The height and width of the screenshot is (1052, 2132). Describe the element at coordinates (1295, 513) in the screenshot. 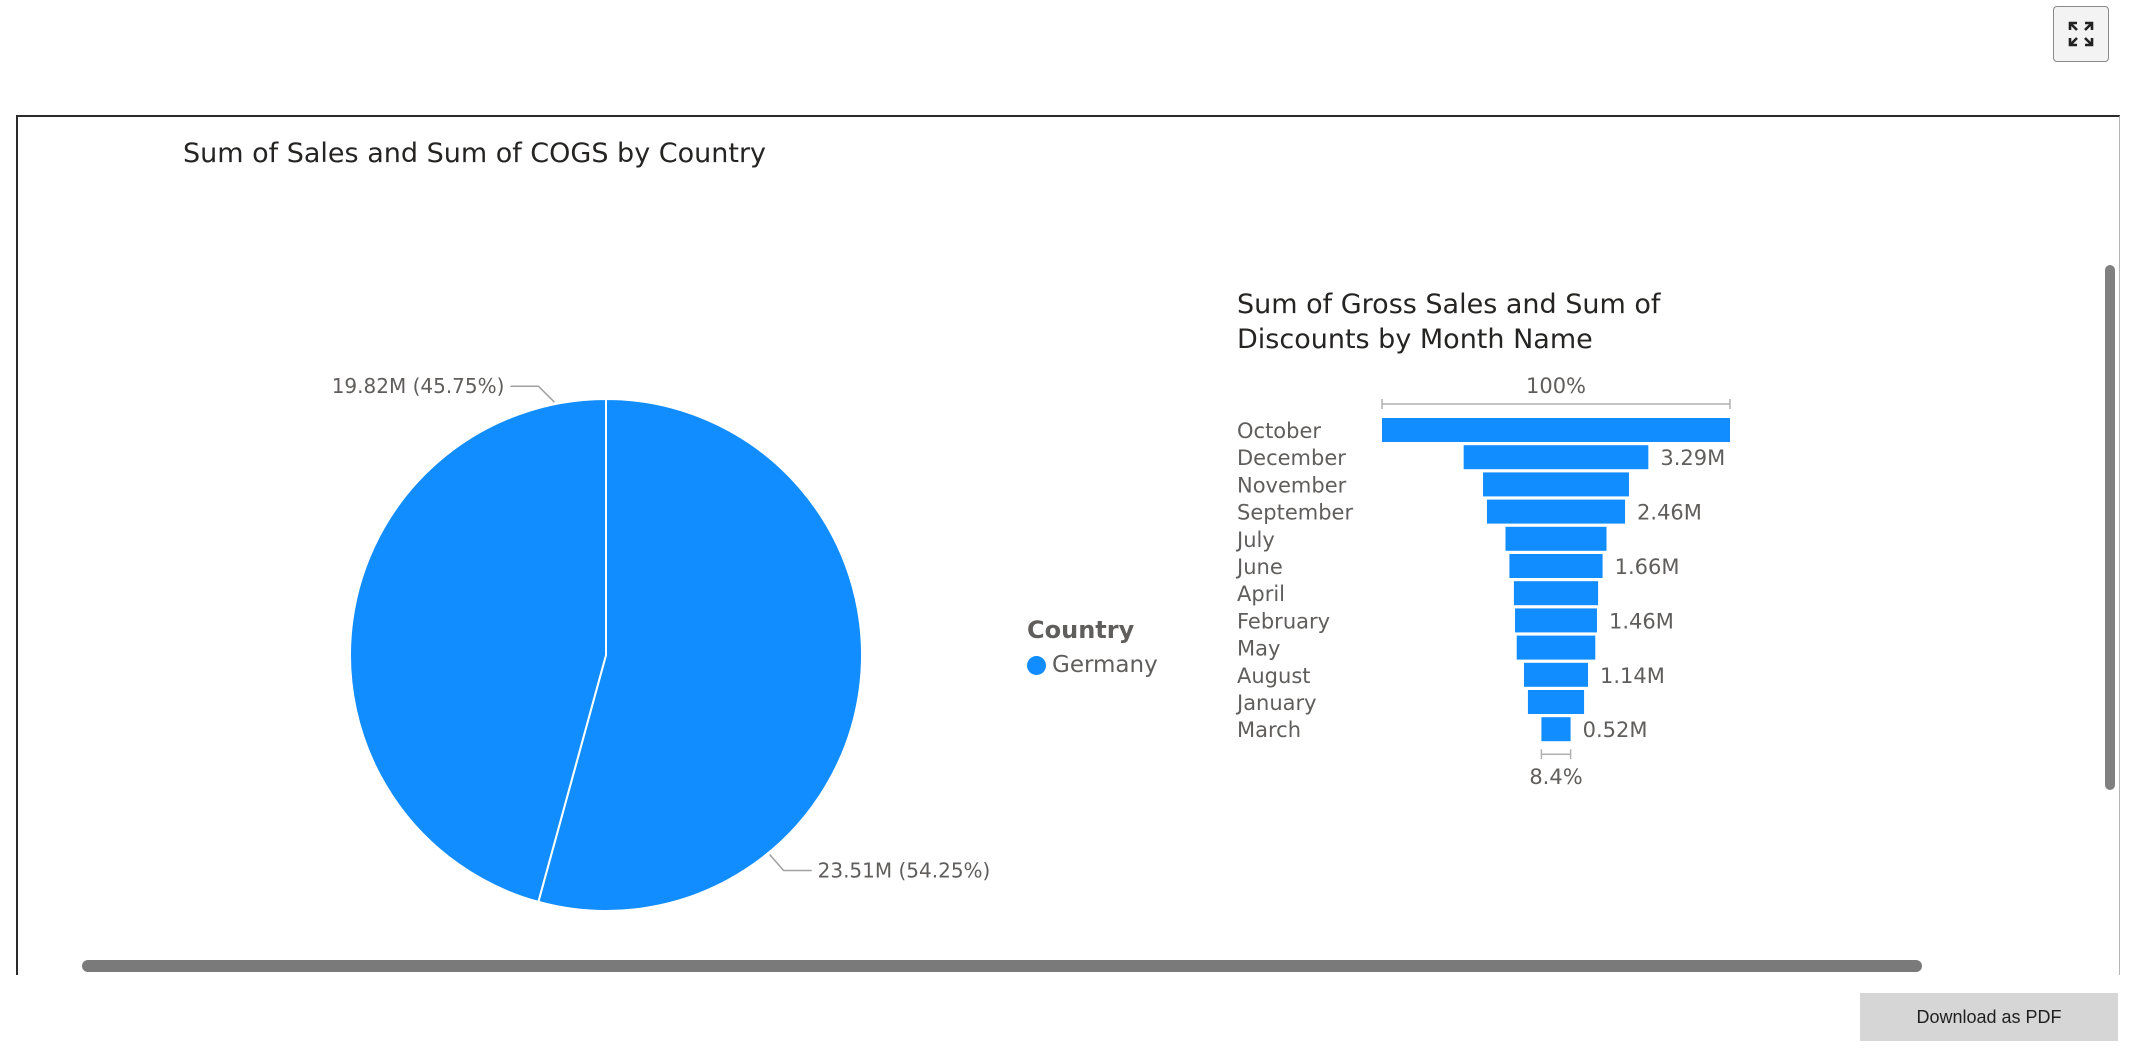

I see `funnel-category-label: September` at that location.